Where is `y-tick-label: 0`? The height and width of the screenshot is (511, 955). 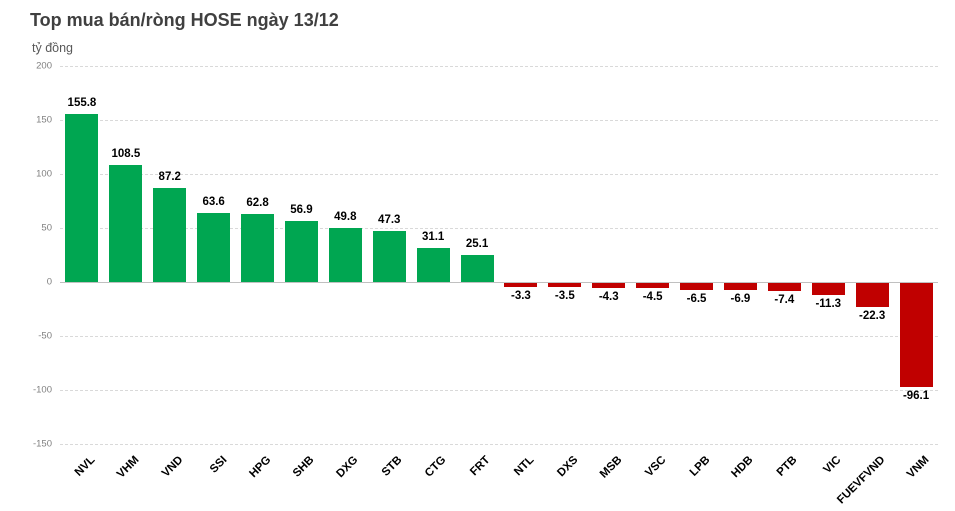
y-tick-label: 0 is located at coordinates (49, 282).